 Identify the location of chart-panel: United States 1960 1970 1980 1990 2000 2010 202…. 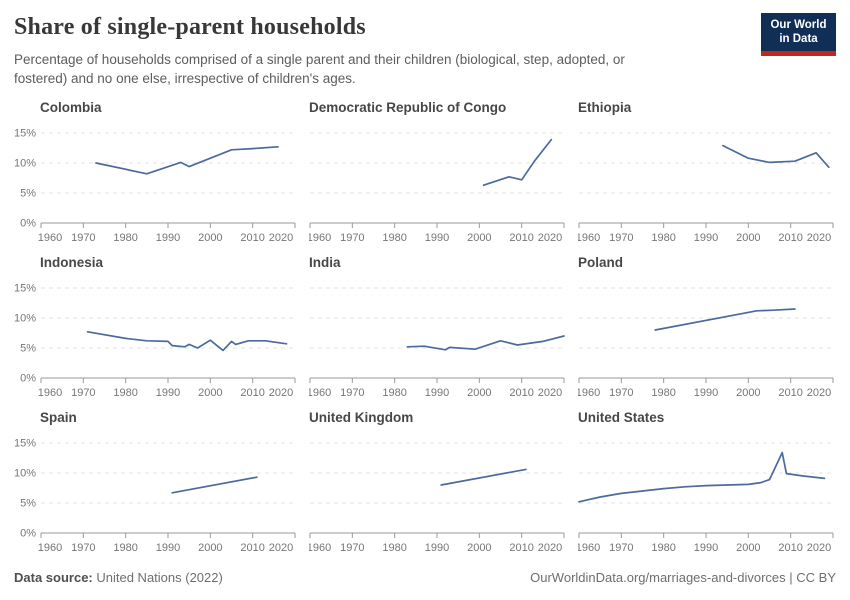
(707, 485).